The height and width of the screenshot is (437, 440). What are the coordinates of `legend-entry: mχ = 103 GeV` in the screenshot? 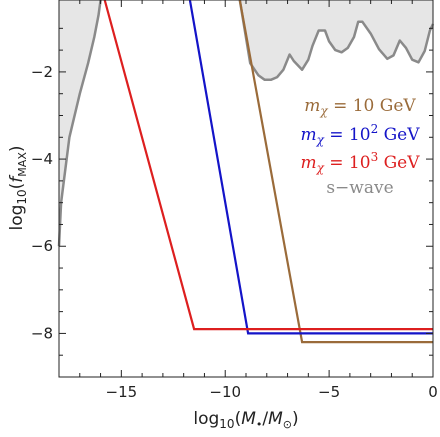 It's located at (360, 162).